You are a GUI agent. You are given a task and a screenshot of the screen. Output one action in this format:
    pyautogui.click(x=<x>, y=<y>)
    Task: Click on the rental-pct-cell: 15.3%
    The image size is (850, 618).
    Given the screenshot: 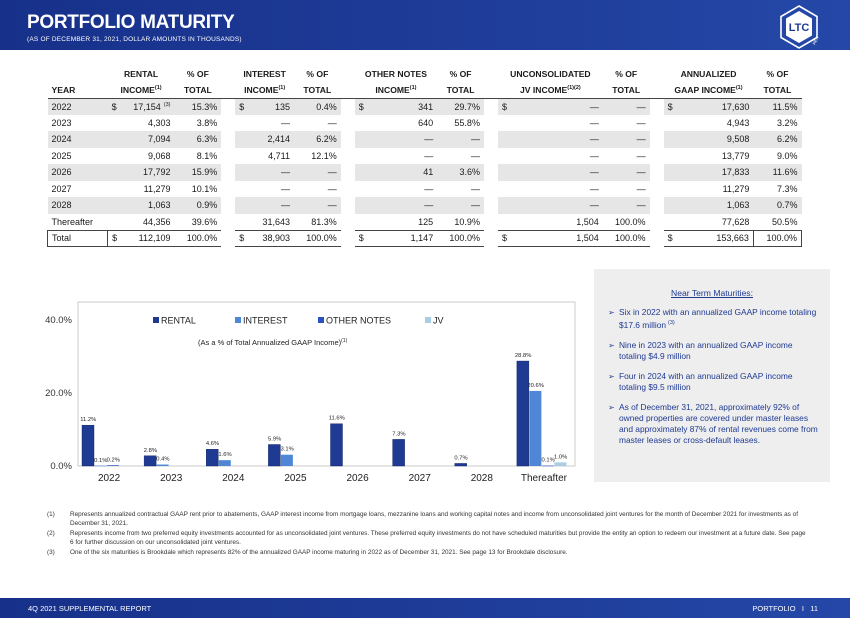 What is the action you would take?
    pyautogui.click(x=198, y=106)
    